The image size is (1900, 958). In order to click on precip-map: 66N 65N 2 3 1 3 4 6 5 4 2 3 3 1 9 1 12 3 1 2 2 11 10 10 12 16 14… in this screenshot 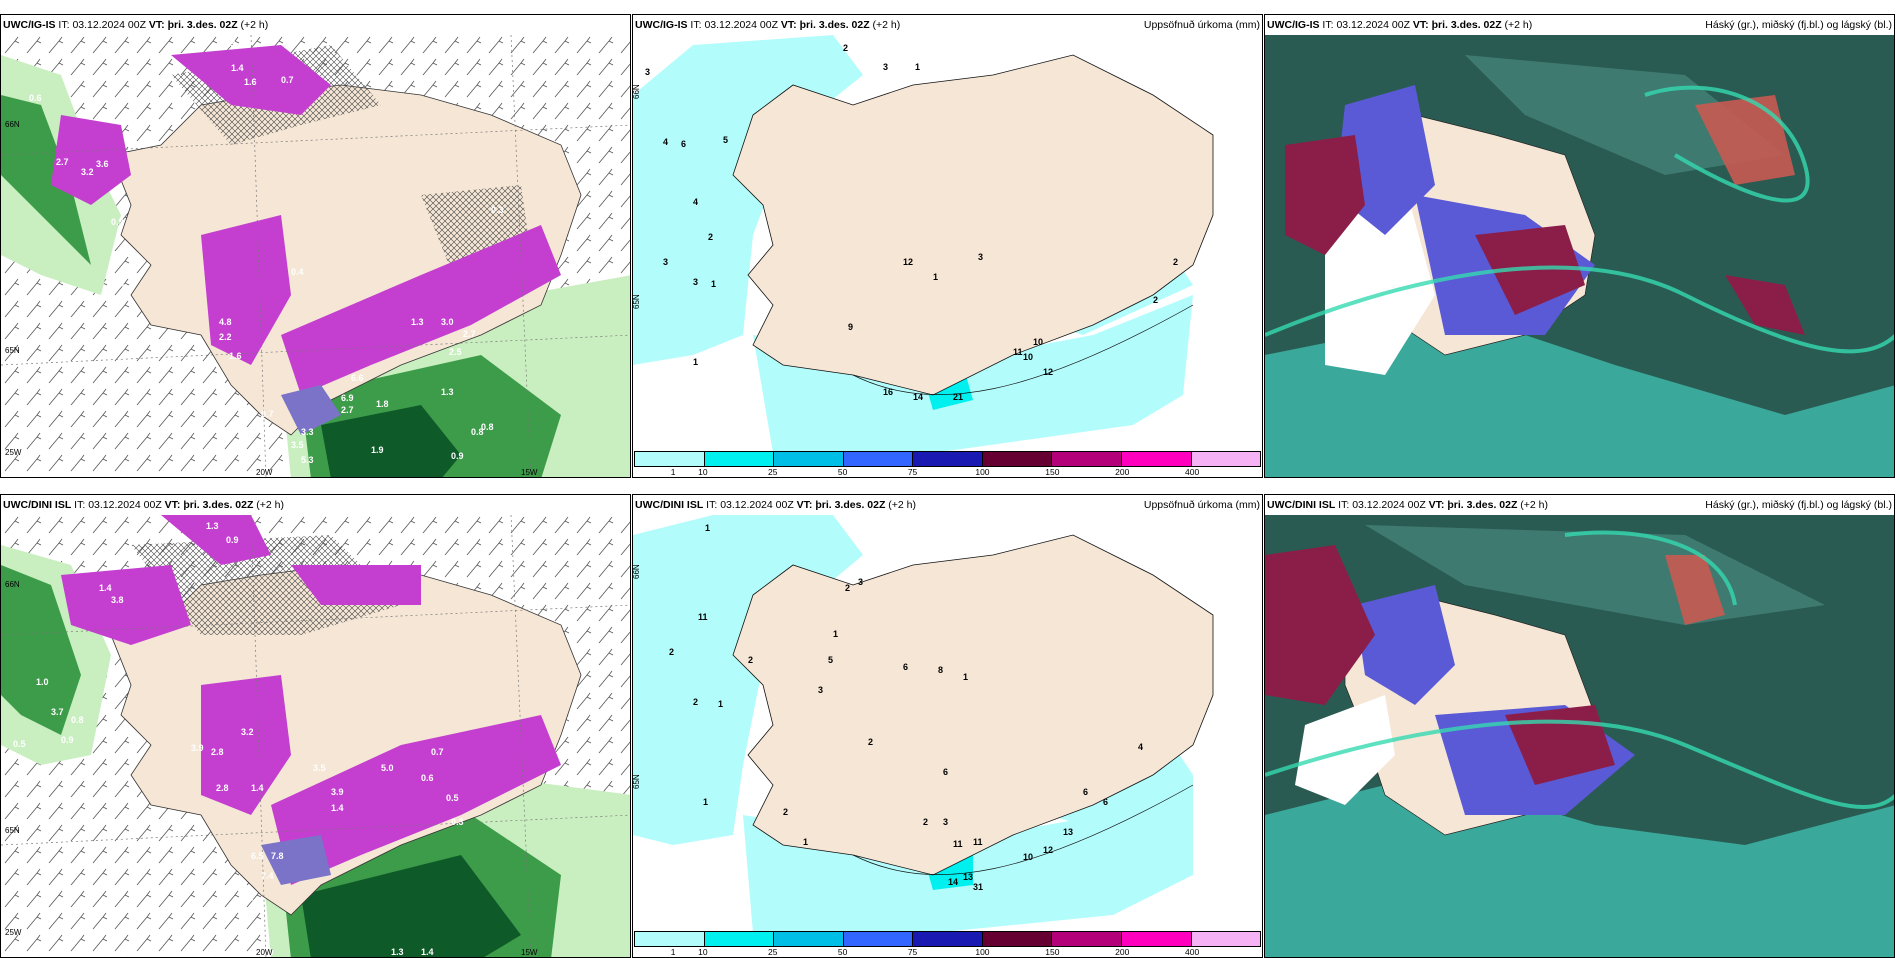, I will do `click(947, 244)`.